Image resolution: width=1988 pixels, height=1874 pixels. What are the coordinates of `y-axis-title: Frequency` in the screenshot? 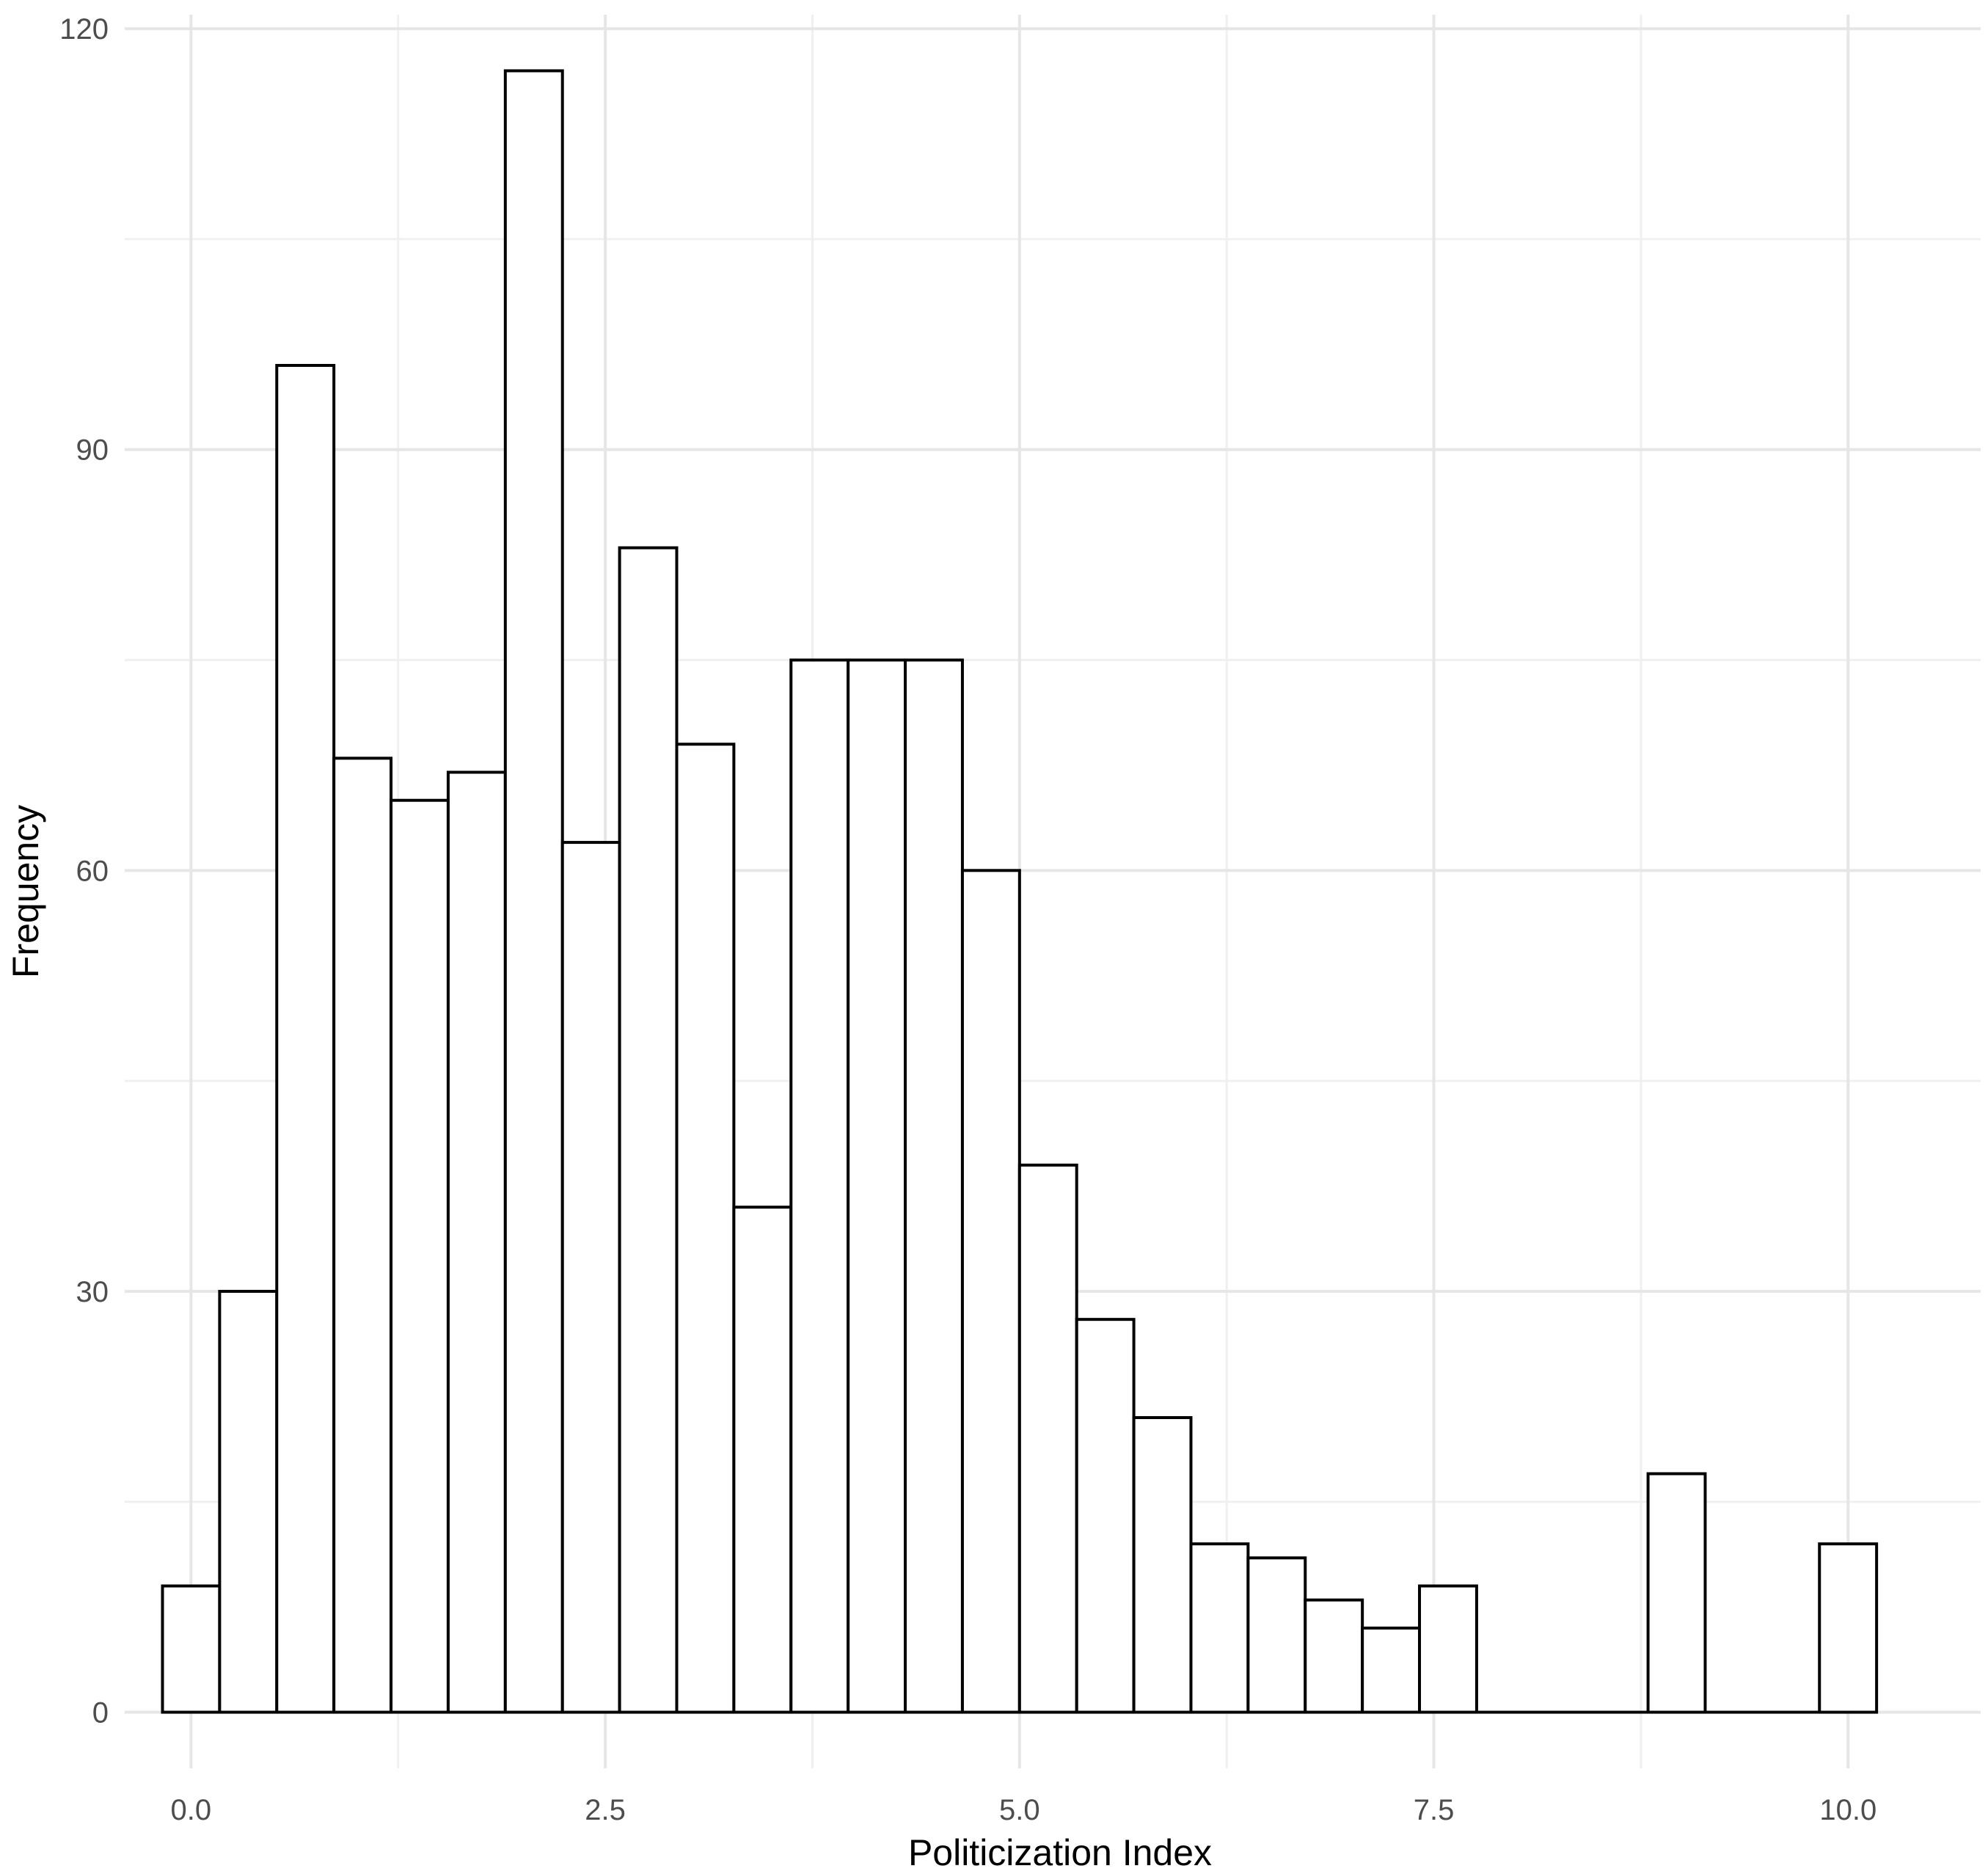 It's located at (25, 891).